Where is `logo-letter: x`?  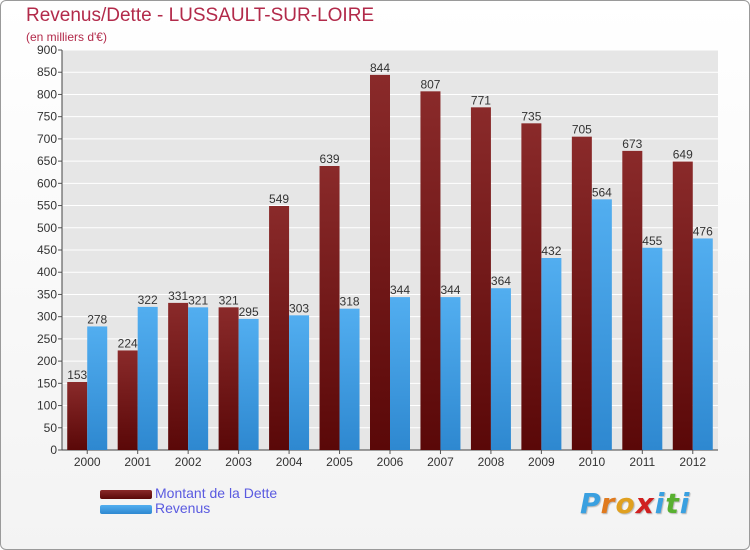
logo-letter: x is located at coordinates (645, 503).